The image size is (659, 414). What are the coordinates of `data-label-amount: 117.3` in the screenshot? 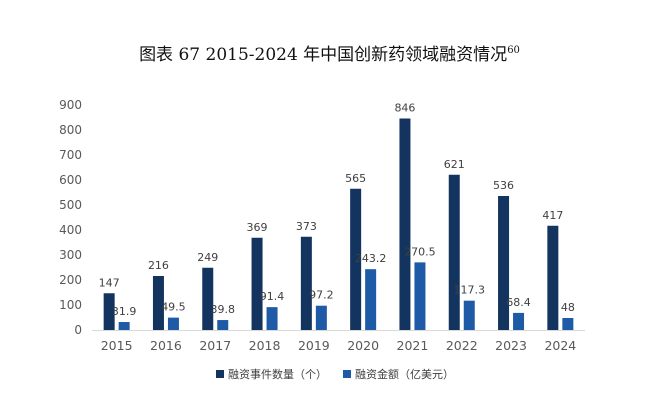 It's located at (470, 290).